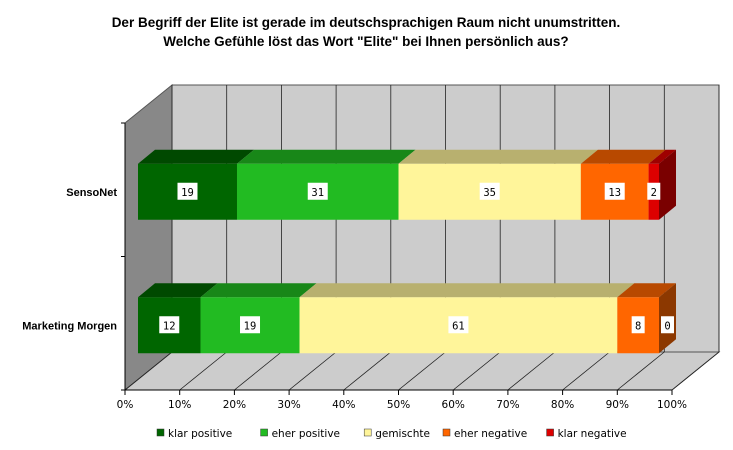  What do you see at coordinates (490, 434) in the screenshot?
I see `legend-label: eher negative` at bounding box center [490, 434].